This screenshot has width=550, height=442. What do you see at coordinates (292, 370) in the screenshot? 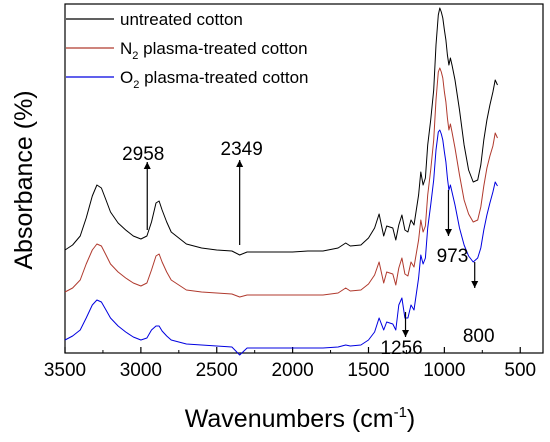
I see `x-tick-label-2000: 2000` at bounding box center [292, 370].